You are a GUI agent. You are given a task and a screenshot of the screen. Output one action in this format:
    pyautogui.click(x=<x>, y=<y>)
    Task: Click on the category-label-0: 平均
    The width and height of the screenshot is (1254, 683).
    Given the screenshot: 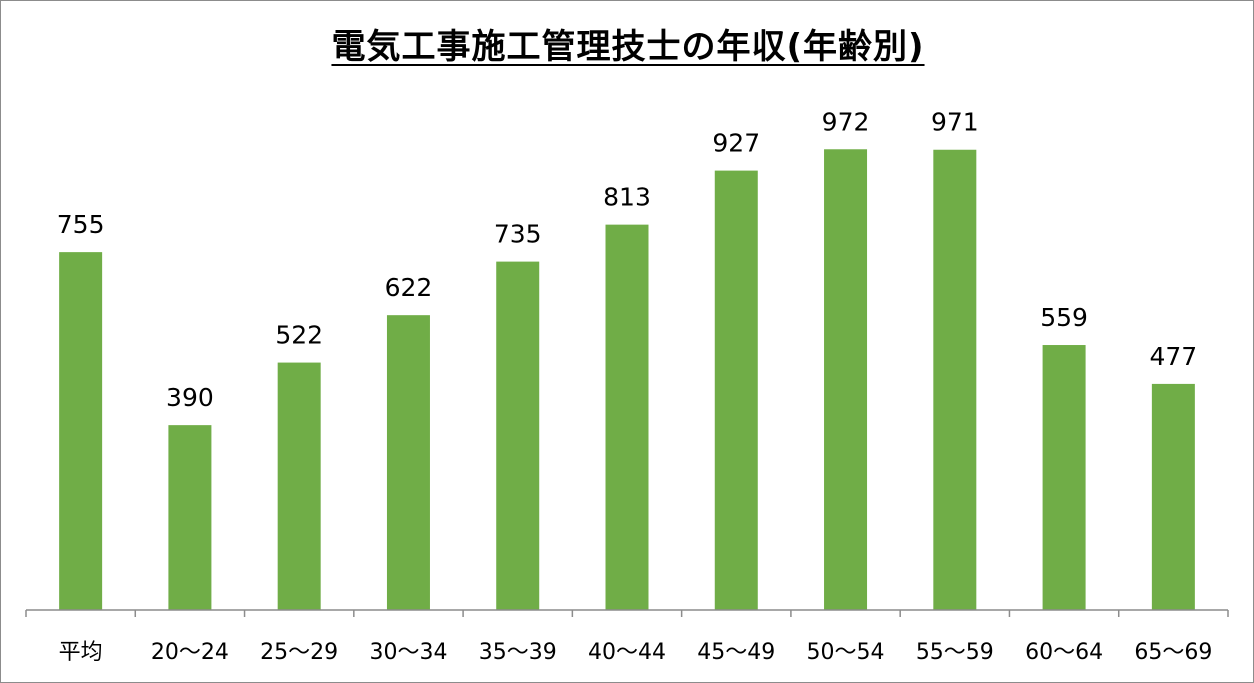 What is the action you would take?
    pyautogui.click(x=81, y=652)
    